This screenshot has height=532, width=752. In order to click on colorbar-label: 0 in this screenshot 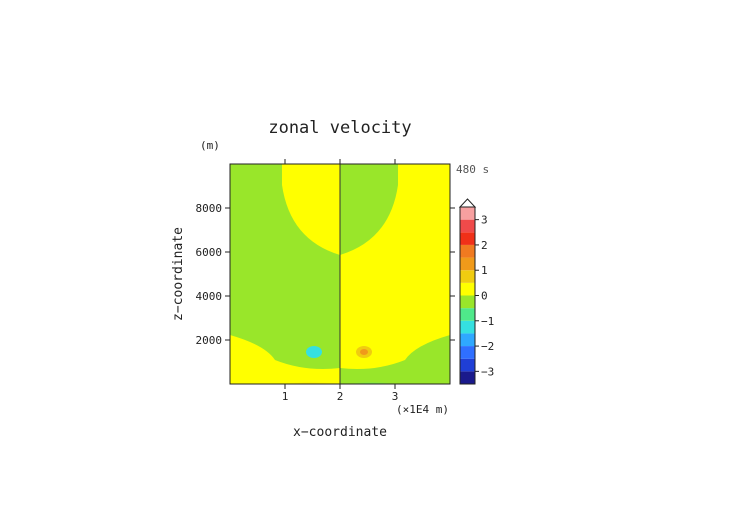, I will do `click(484, 296)`.